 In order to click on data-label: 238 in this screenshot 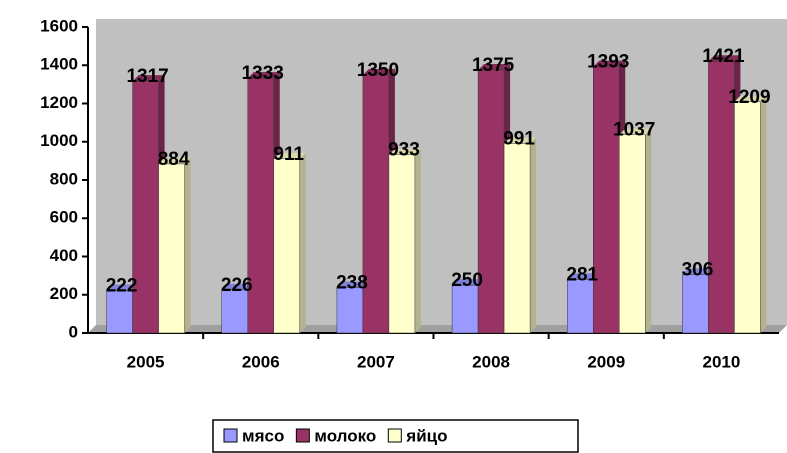, I will do `click(352, 282)`.